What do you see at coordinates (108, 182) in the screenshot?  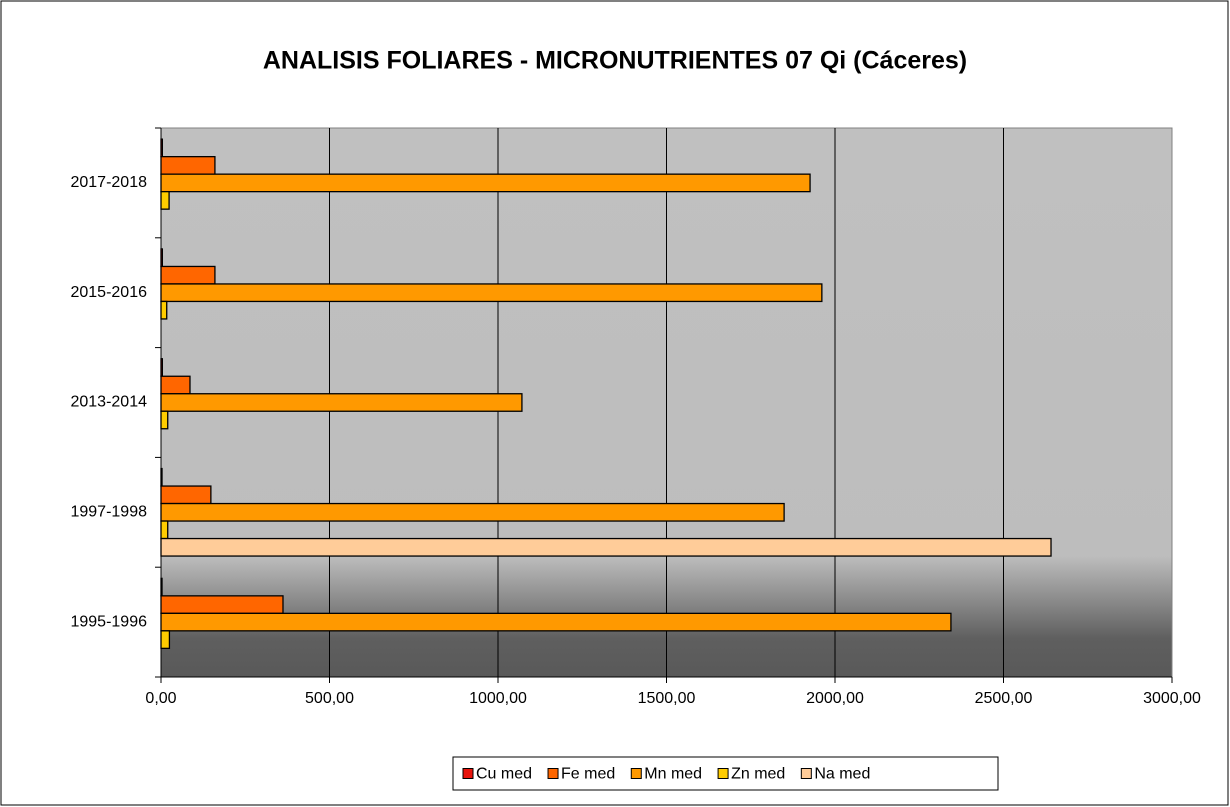 I see `y-tick-label: 2017-2018` at bounding box center [108, 182].